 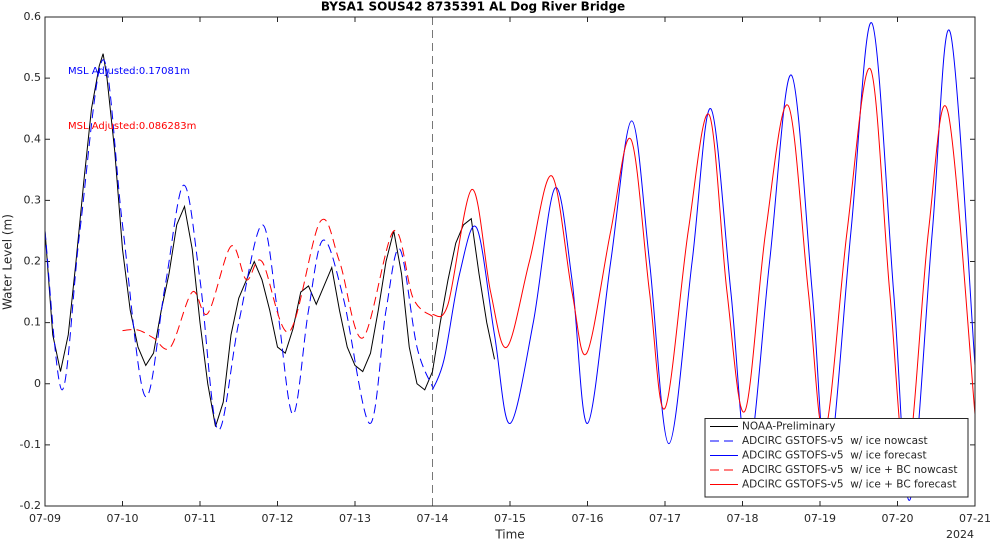 I want to click on legend-label: ADCIRC GSTOFS-v5 w/ ice nowcast, so click(x=835, y=441).